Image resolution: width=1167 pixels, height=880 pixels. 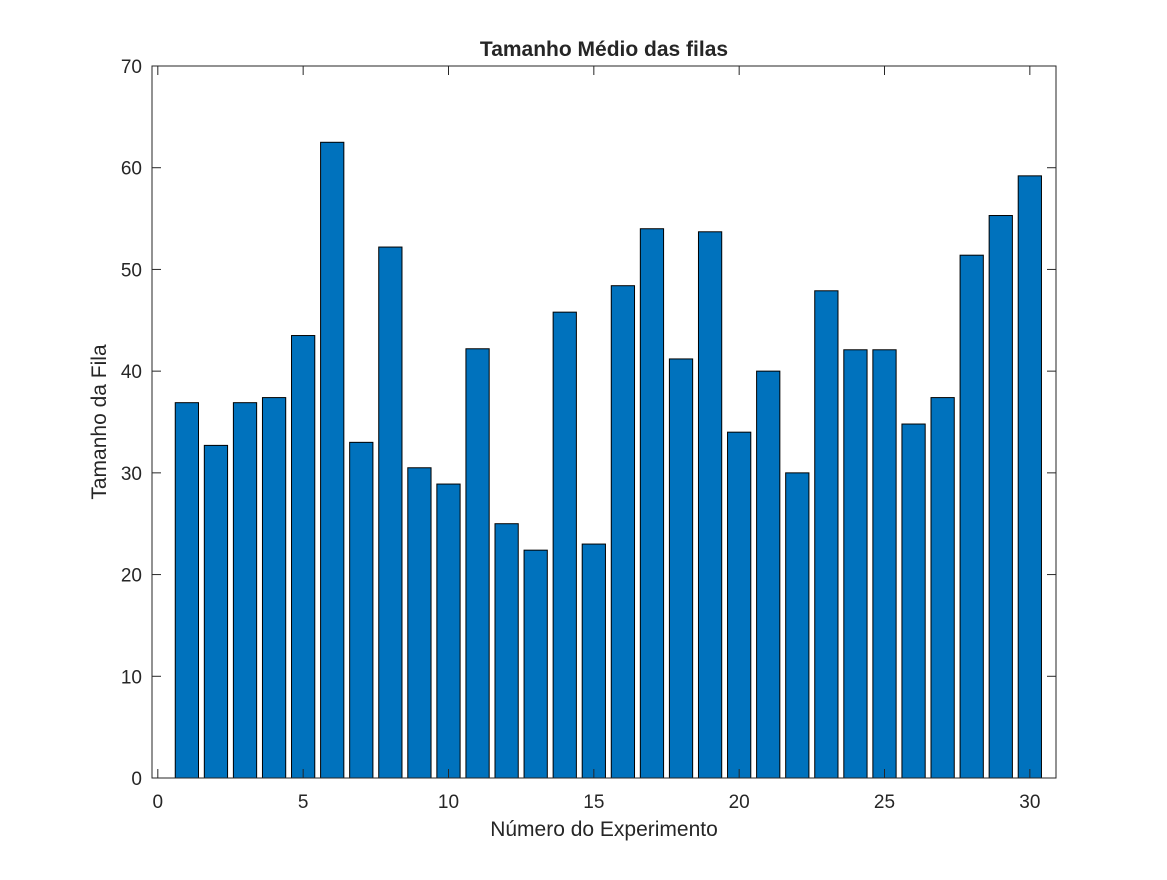 I want to click on x-tick-label: 20, so click(x=739, y=802).